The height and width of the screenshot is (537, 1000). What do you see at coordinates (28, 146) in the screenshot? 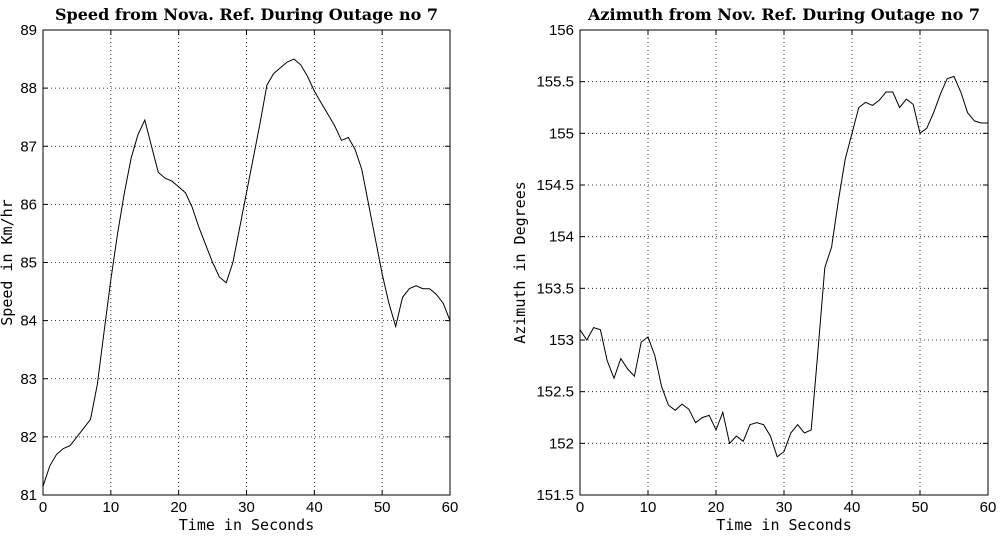
I see `speed-ytick-label: 87` at bounding box center [28, 146].